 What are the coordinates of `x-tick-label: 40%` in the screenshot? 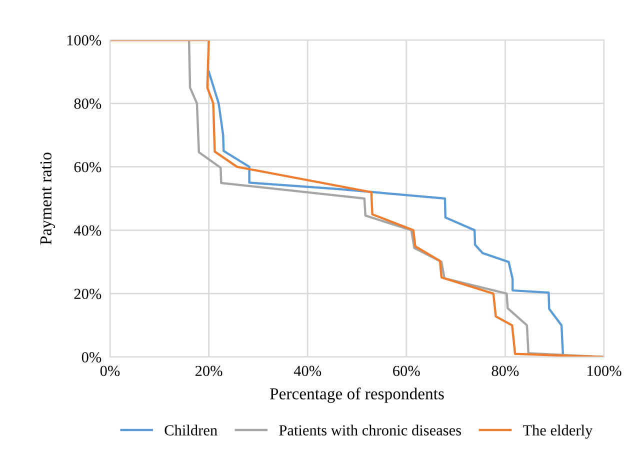 It's located at (308, 371).